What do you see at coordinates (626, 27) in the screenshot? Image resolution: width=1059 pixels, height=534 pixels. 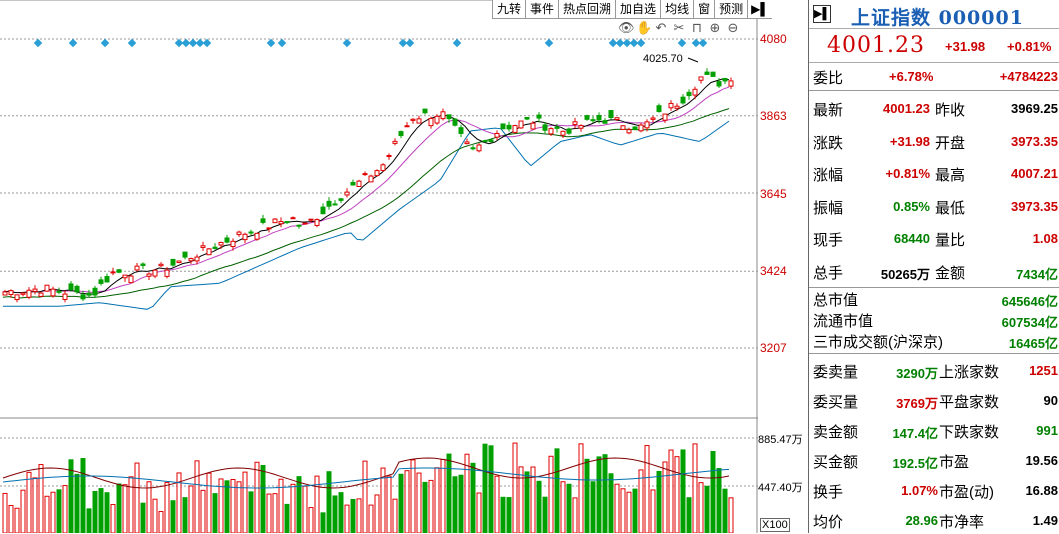 I see `eye-icon: 👁` at bounding box center [626, 27].